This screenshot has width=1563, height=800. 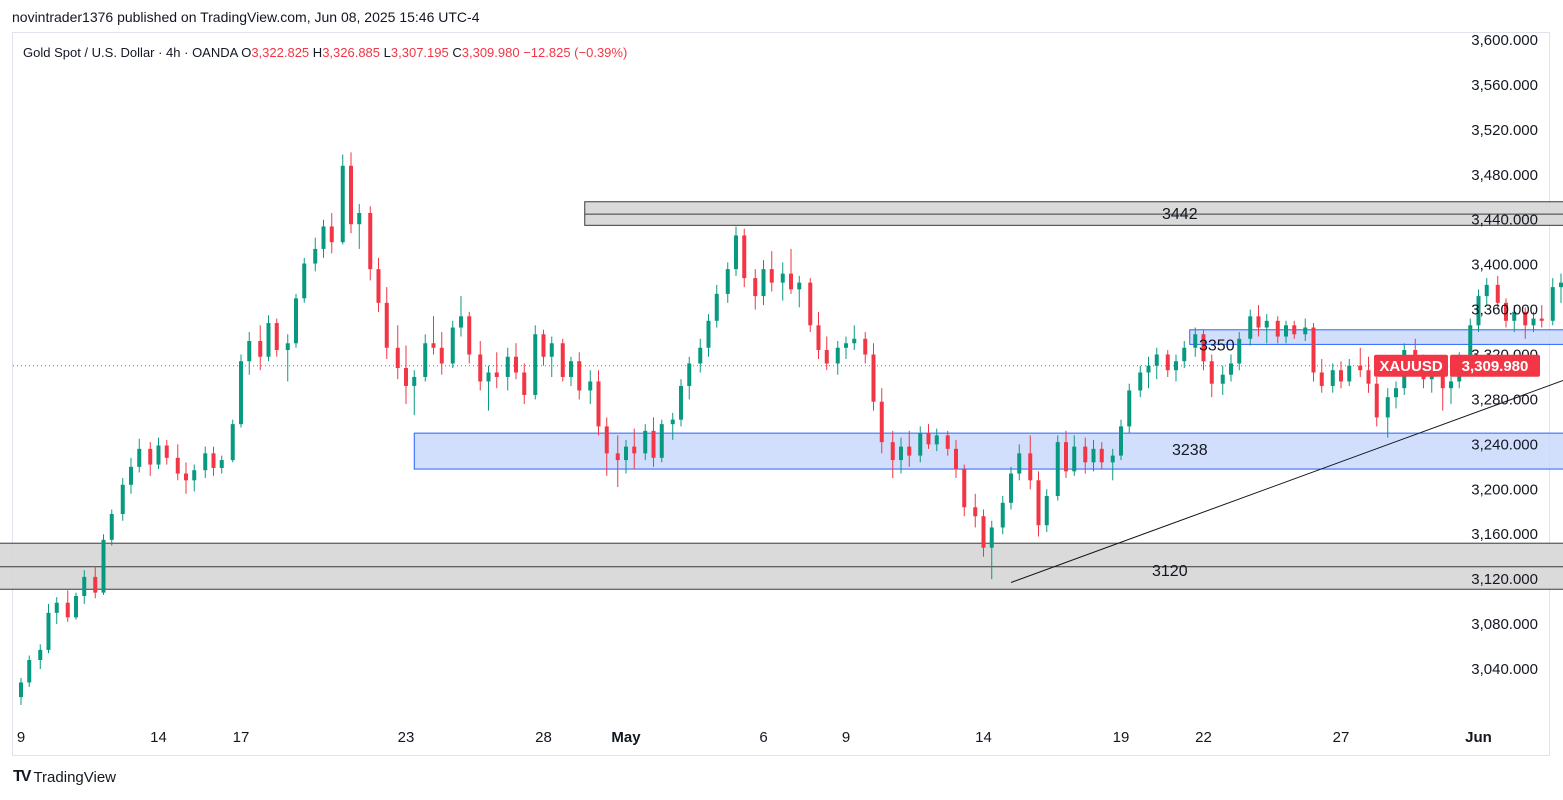 What do you see at coordinates (1217, 345) in the screenshot?
I see `zone-label-3350: 3350` at bounding box center [1217, 345].